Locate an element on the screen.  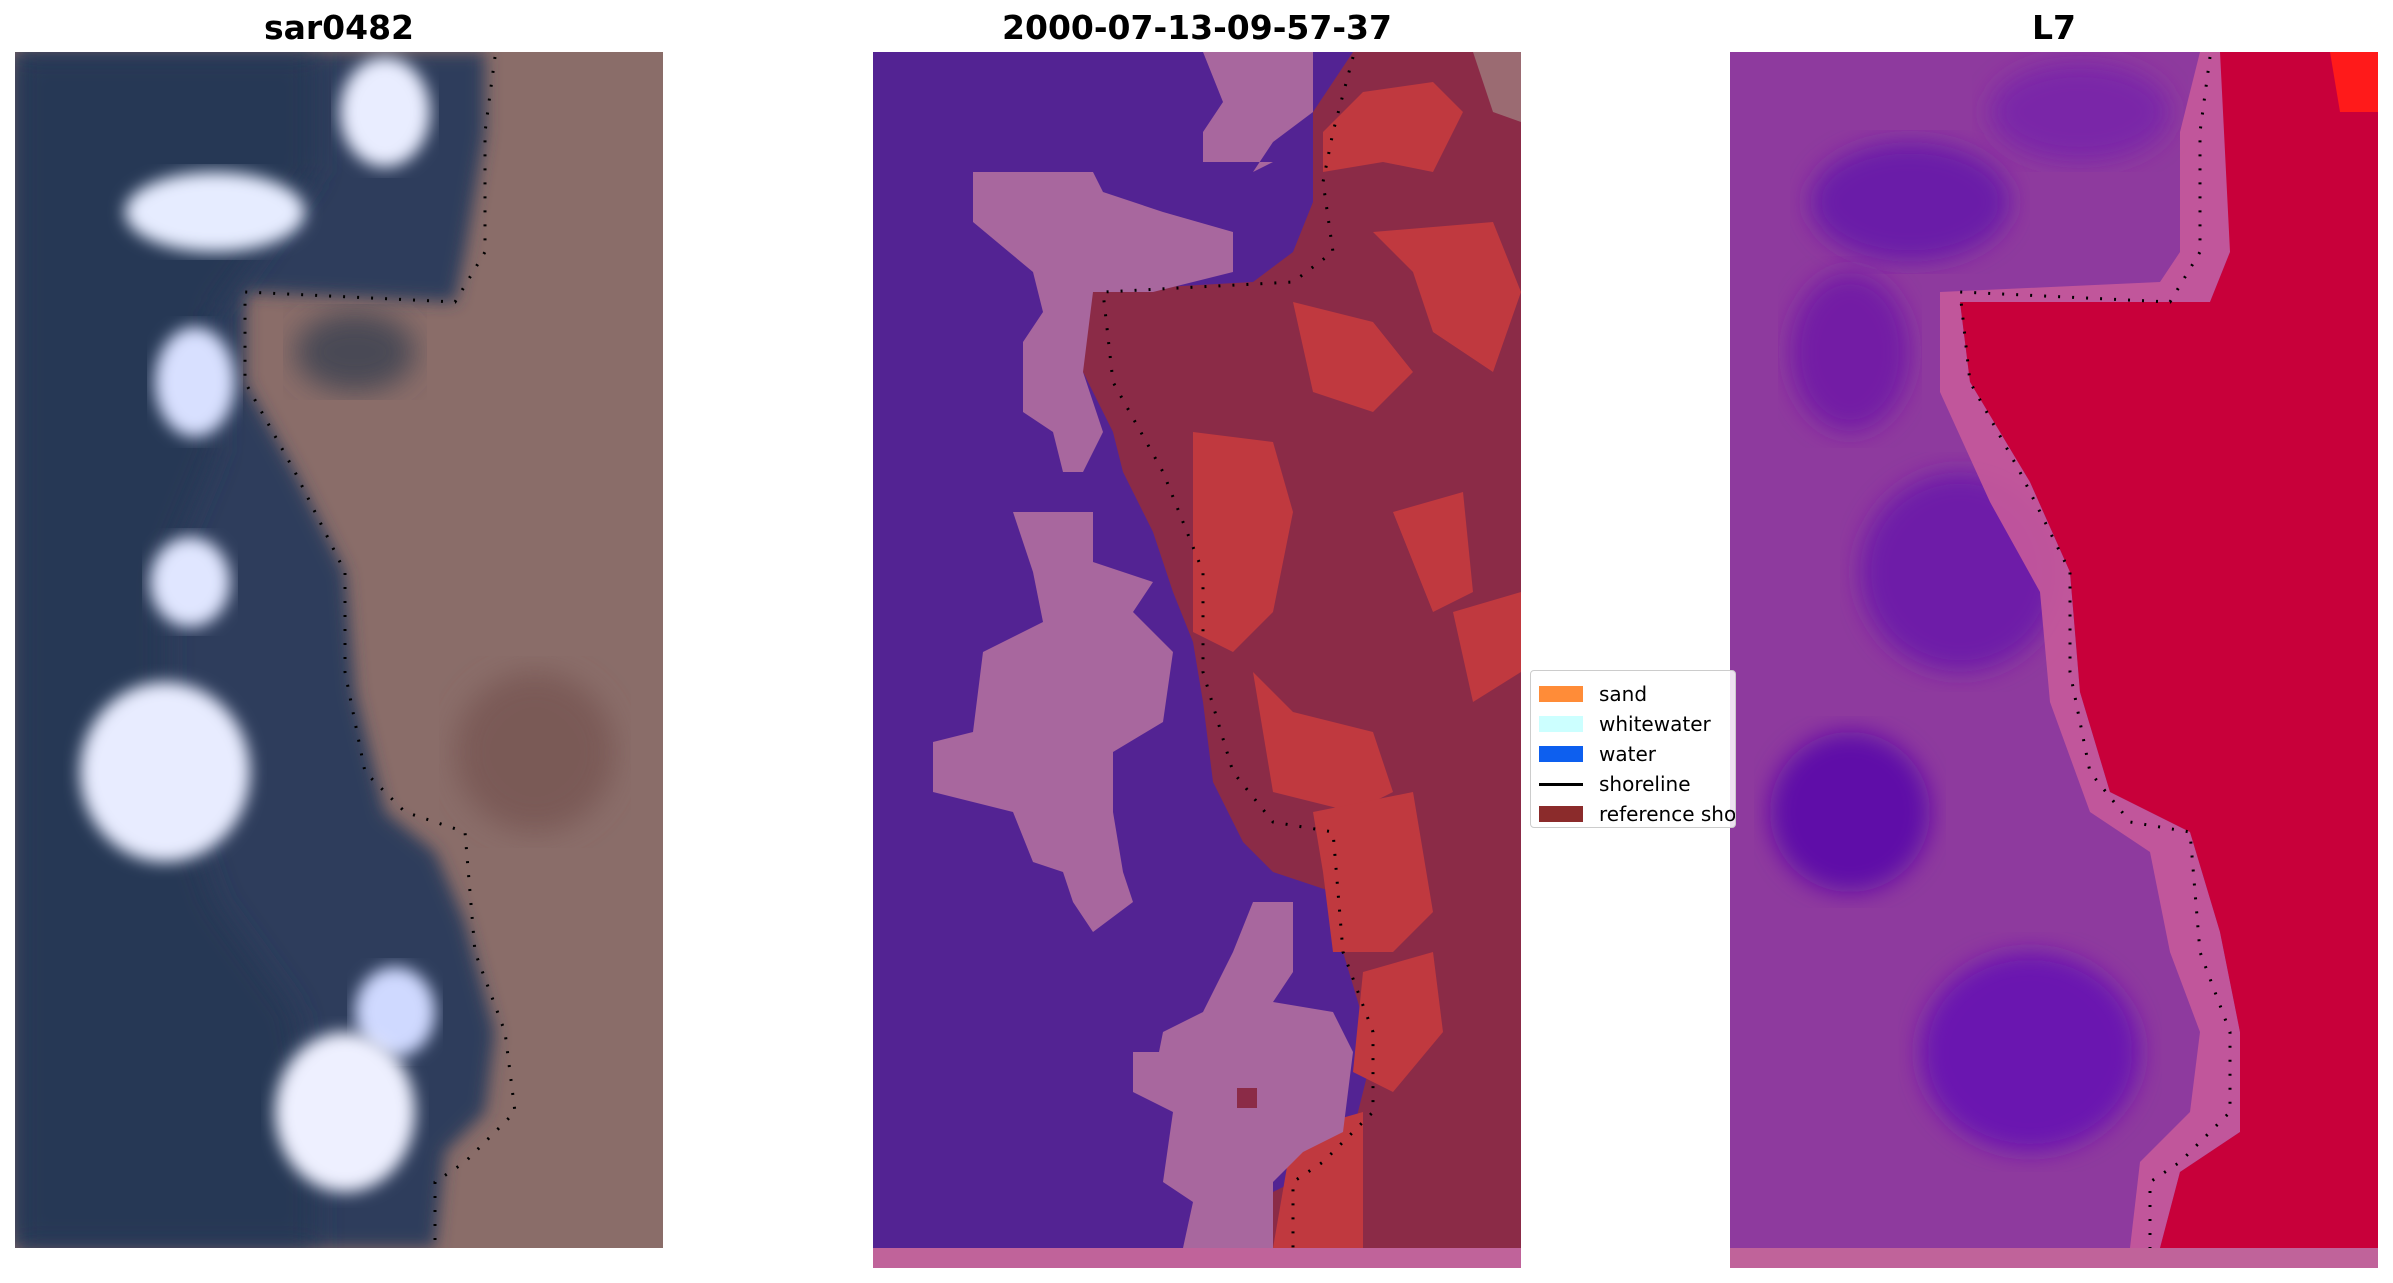
legend-label-whitewater: whitewater is located at coordinates (1655, 724).